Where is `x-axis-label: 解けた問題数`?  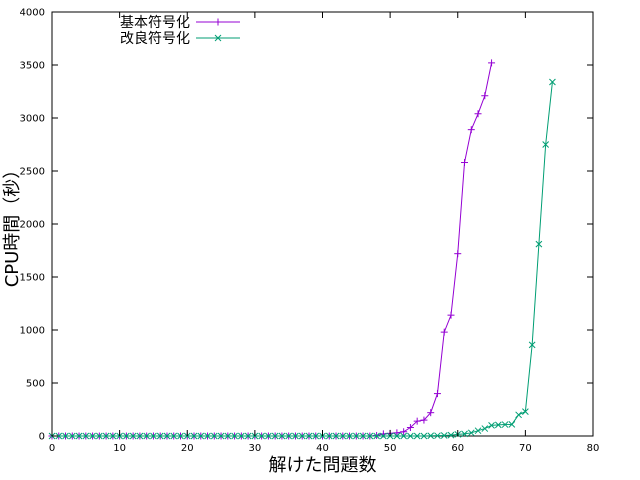 x-axis-label: 解けた問題数 is located at coordinates (323, 465).